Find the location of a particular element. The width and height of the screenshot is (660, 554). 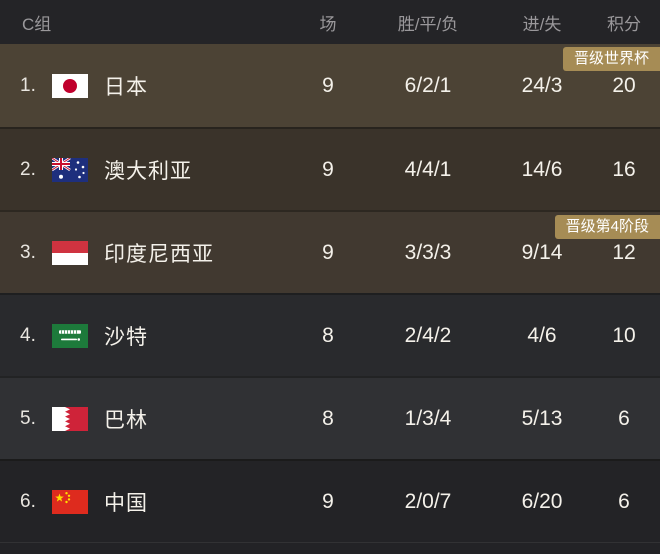

win-draw-loss: 2/4/2 is located at coordinates (428, 335).